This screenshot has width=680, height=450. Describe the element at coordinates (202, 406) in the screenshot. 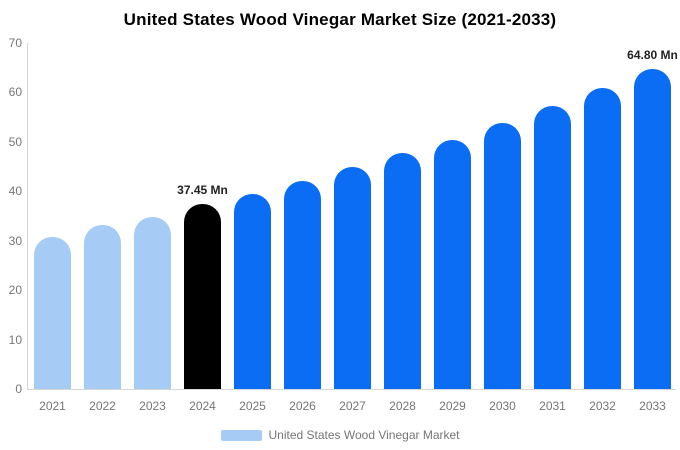

I see `x-axis-tick-2024: 2024` at that location.